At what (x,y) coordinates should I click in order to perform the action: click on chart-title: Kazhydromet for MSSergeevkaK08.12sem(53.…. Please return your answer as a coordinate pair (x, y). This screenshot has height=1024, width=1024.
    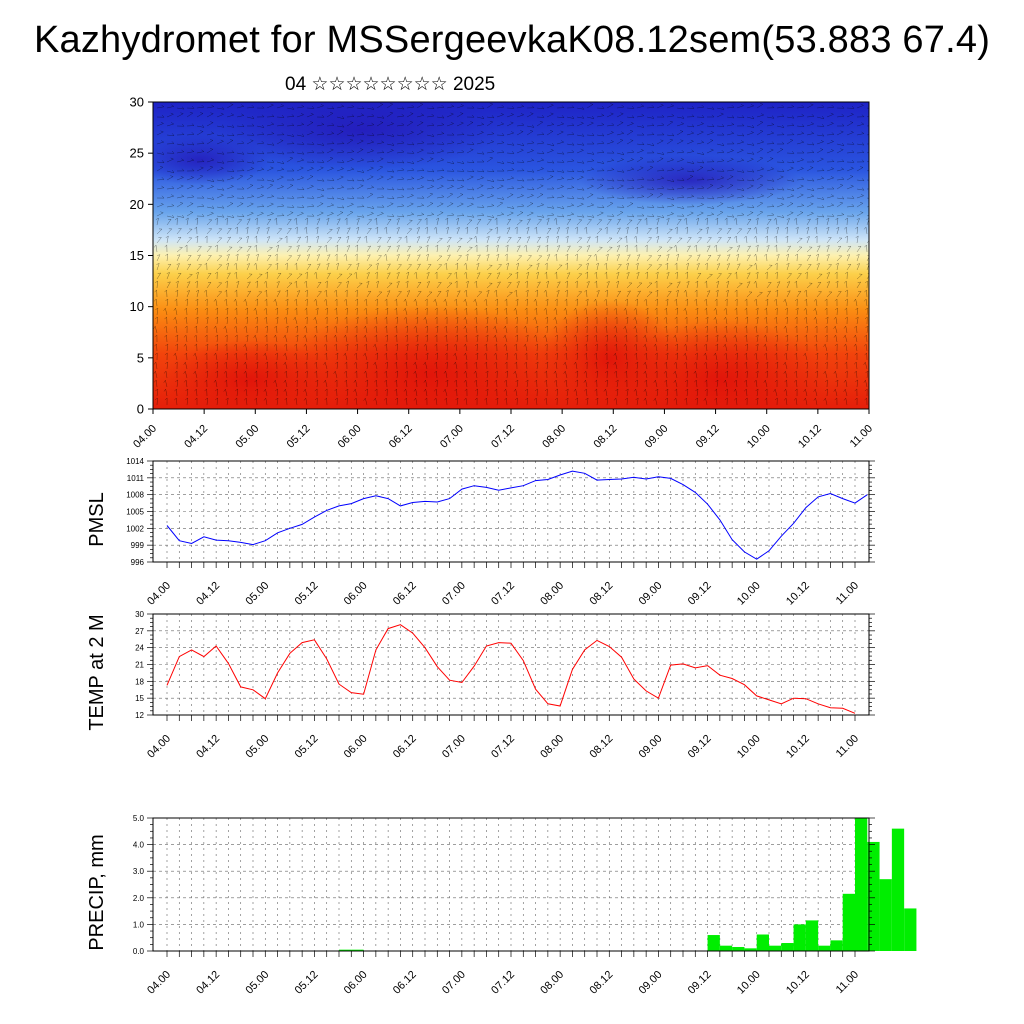
    Looking at the image, I should click on (512, 40).